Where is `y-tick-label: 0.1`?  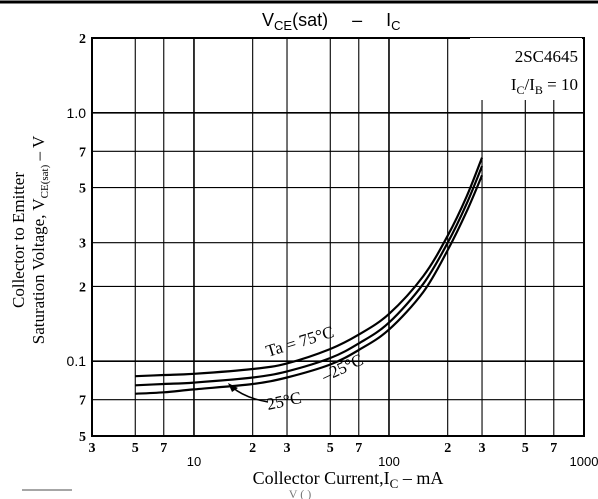 y-tick-label: 0.1 is located at coordinates (77, 361).